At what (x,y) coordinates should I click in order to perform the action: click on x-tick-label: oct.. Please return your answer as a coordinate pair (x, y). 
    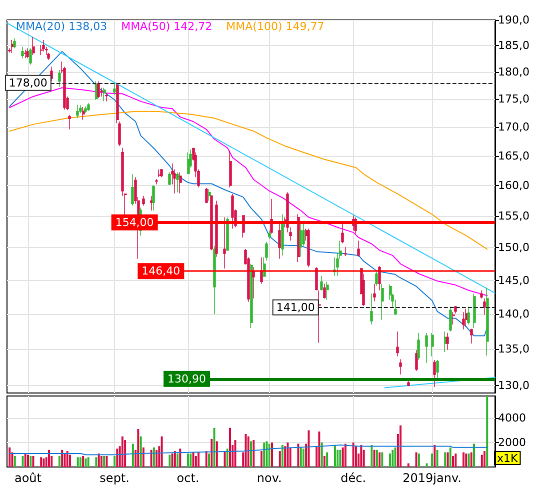
    Looking at the image, I should click on (188, 478).